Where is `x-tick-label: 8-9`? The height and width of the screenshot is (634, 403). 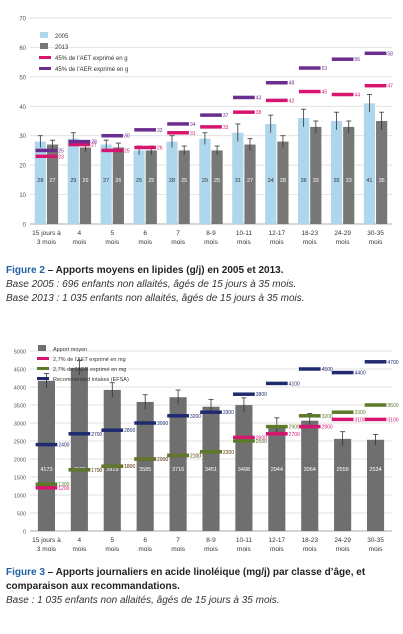 x-tick-label: 8-9 is located at coordinates (211, 540).